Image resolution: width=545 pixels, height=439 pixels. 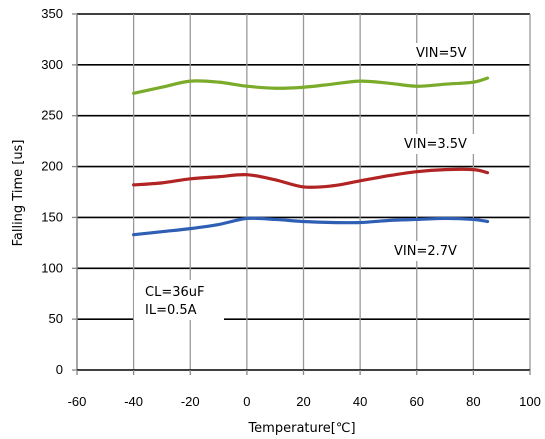 What do you see at coordinates (56, 318) in the screenshot?
I see `y-tick-label: 50` at bounding box center [56, 318].